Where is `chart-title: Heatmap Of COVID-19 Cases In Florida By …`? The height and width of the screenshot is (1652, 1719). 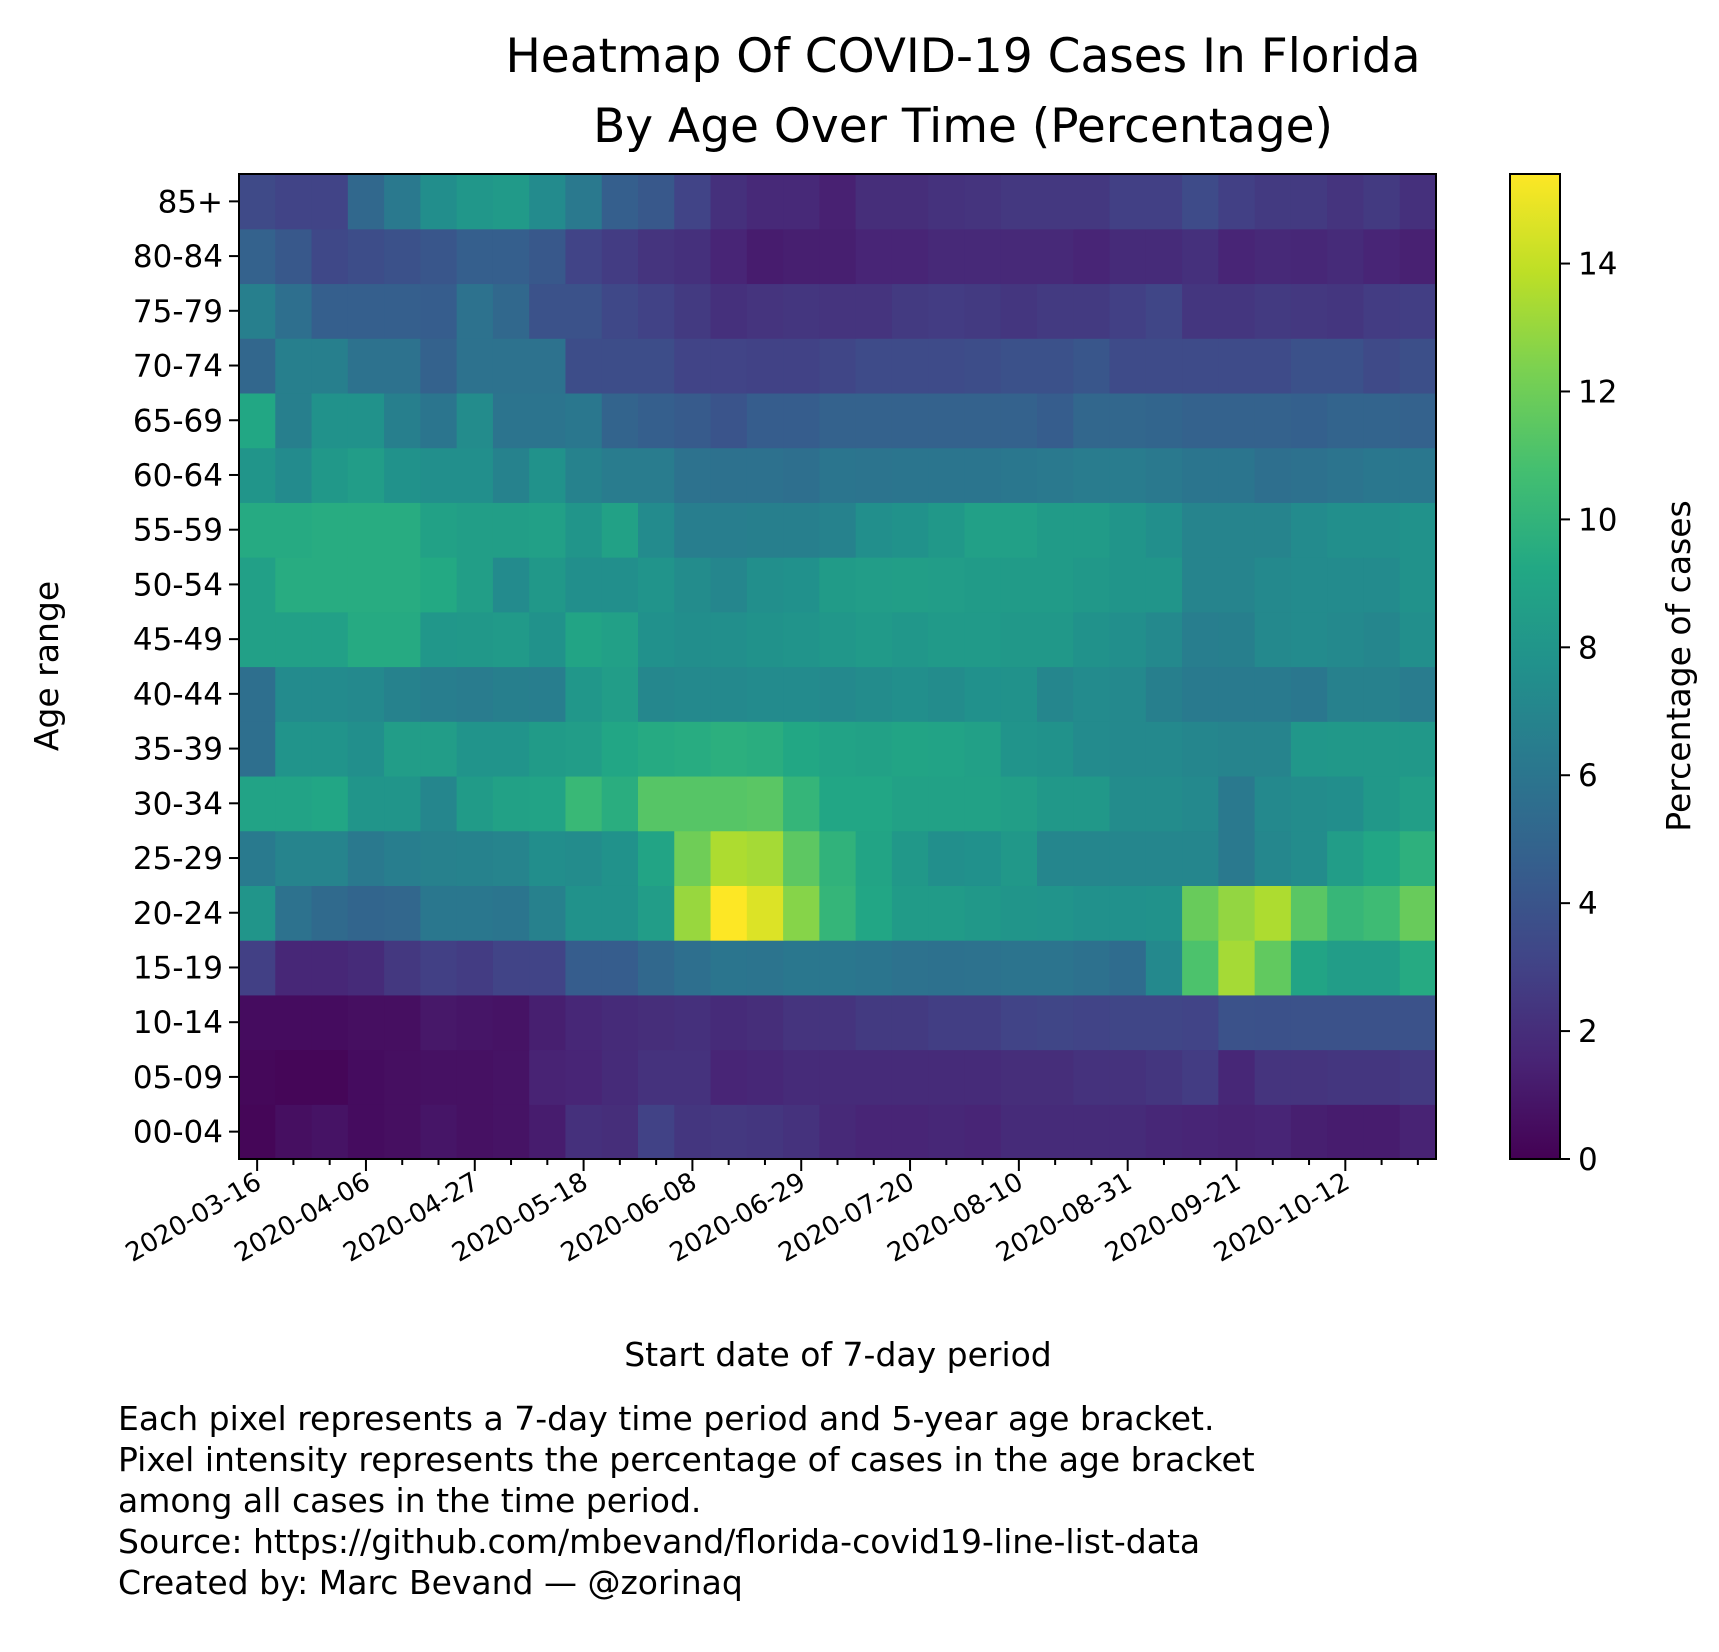
chart-title: Heatmap Of COVID-19 Cases In Florida By … is located at coordinates (962, 91).